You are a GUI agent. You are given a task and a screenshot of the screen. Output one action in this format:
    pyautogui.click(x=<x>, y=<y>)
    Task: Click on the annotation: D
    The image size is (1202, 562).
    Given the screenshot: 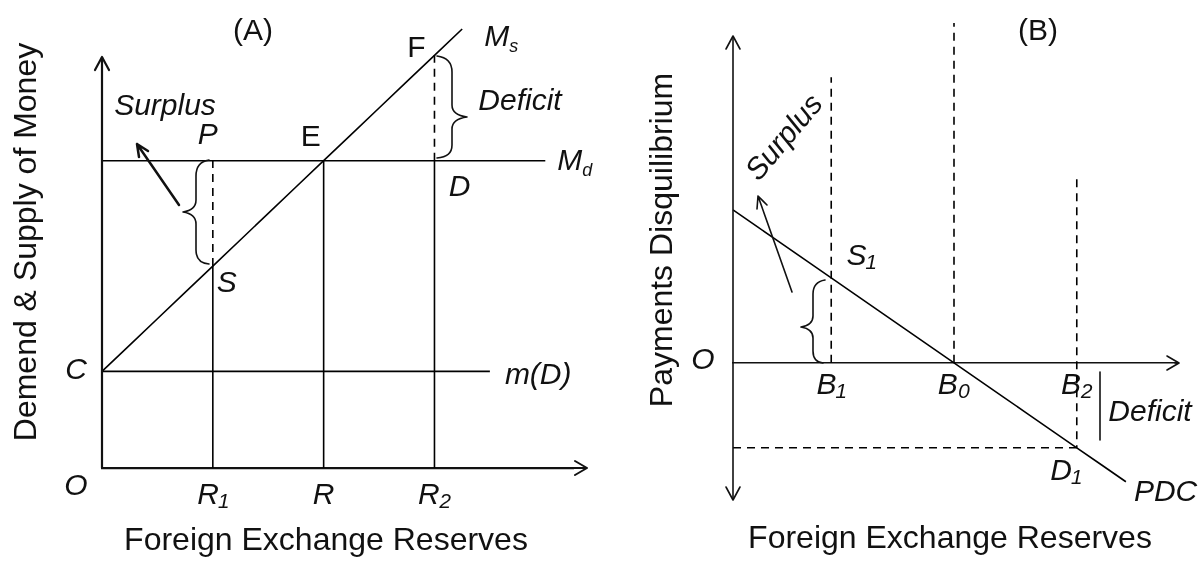 What is the action you would take?
    pyautogui.click(x=459, y=186)
    